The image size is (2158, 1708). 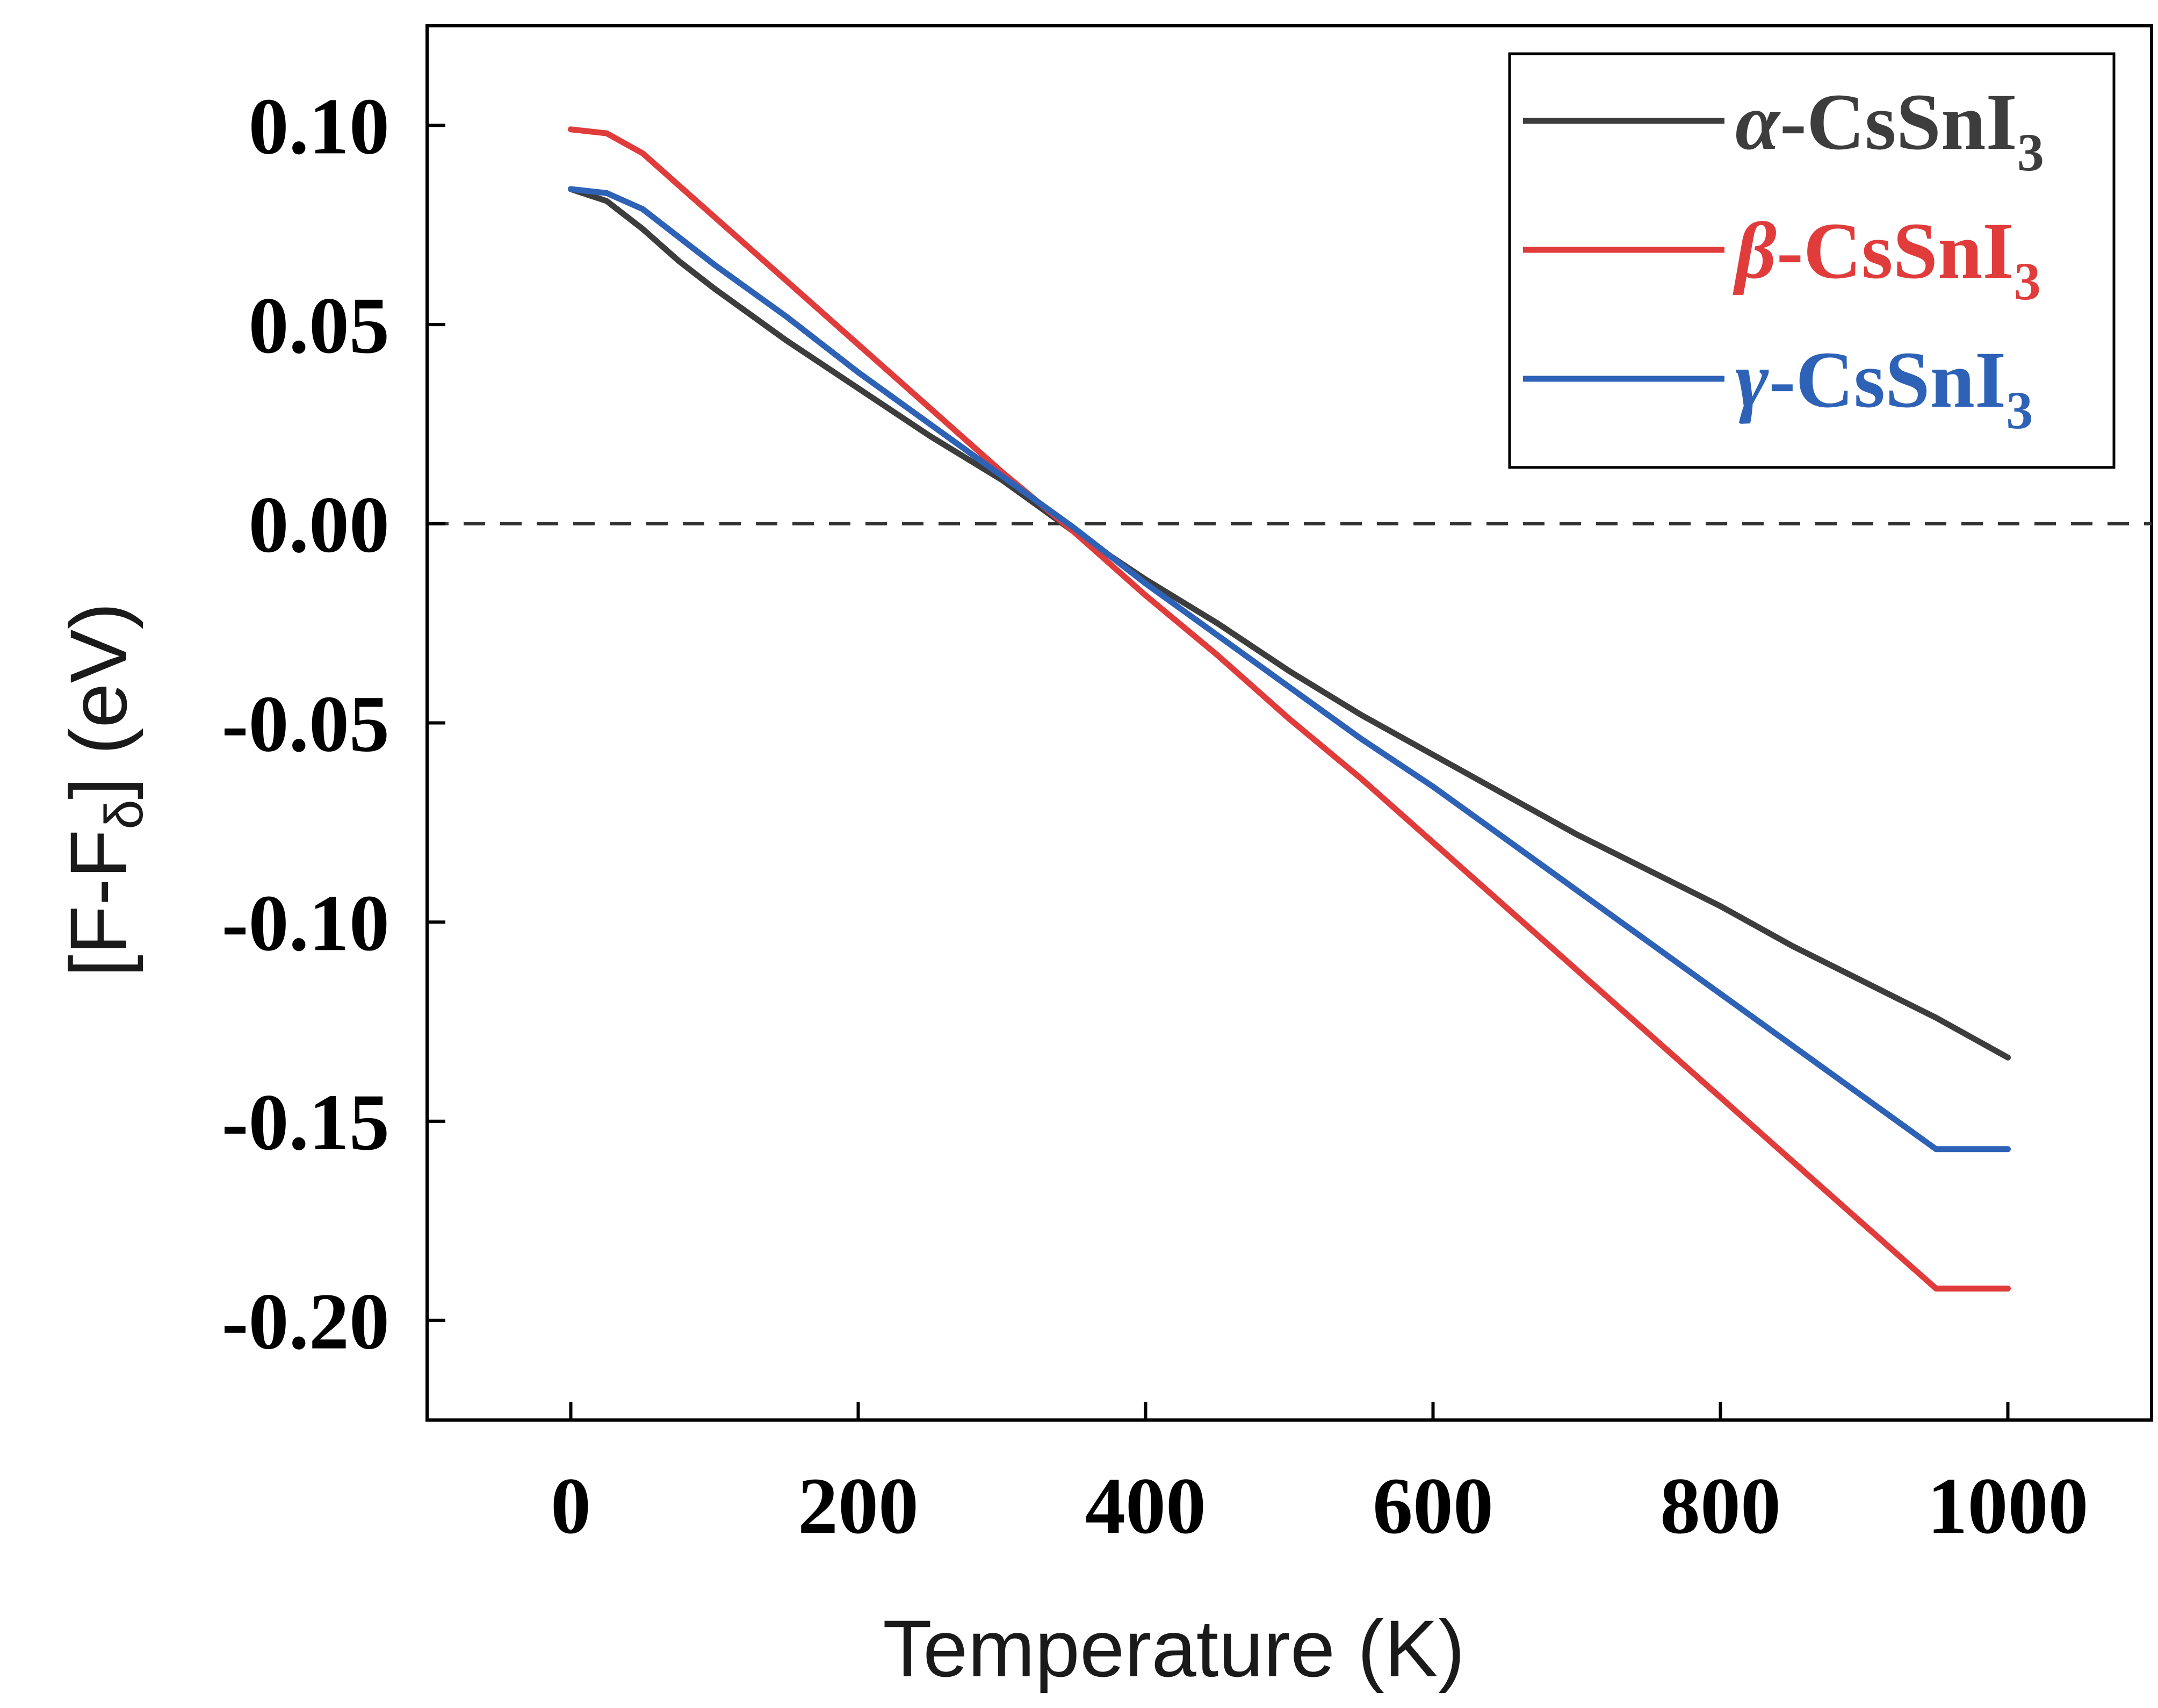 I want to click on legend-label-0: α-CsSnI3, so click(x=1889, y=129).